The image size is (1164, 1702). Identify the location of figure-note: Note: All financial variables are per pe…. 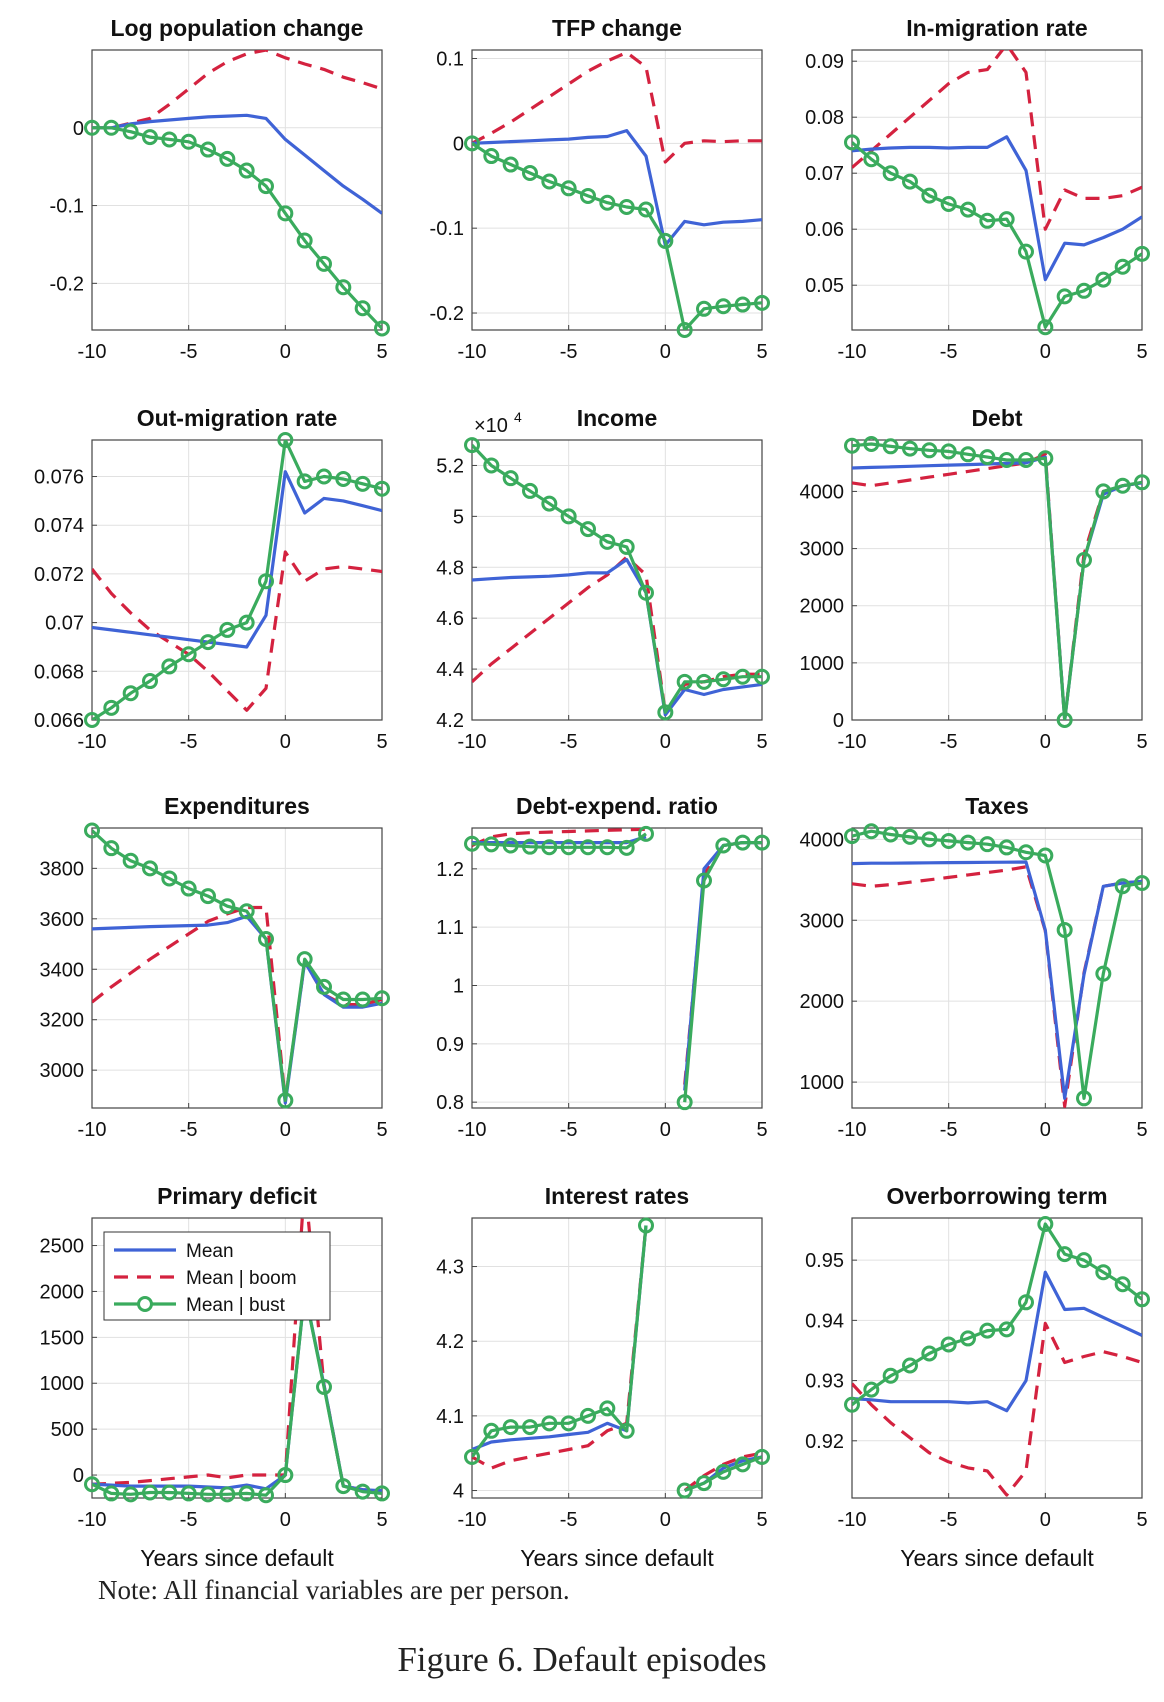
(334, 1590).